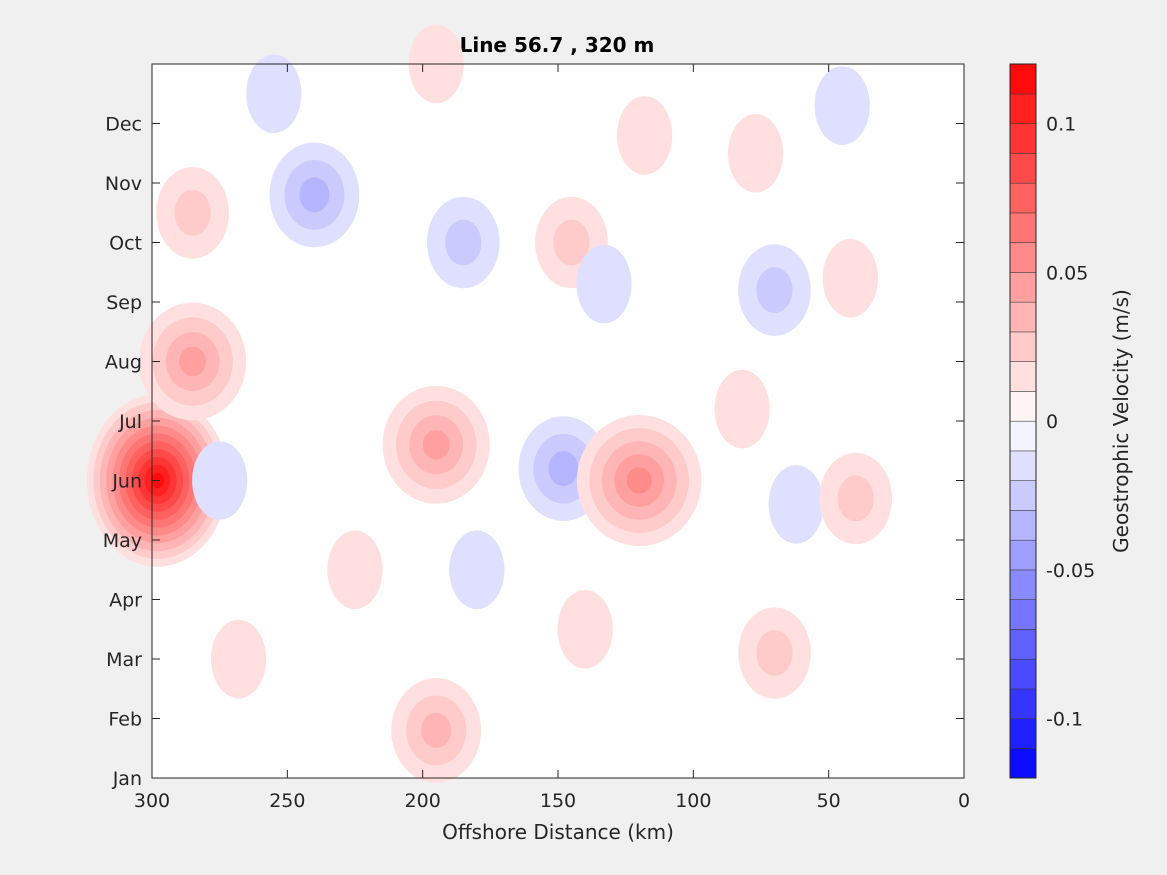 This screenshot has height=875, width=1167. I want to click on colorbar-frame, so click(1023, 421).